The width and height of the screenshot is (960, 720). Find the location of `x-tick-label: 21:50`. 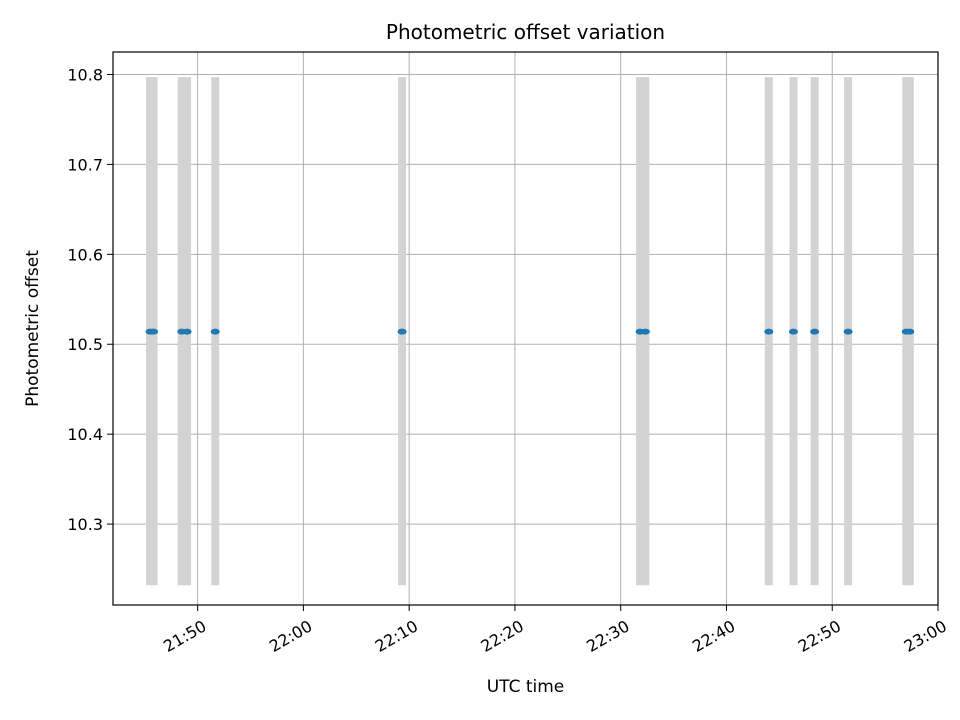

x-tick-label: 21:50 is located at coordinates (184, 636).